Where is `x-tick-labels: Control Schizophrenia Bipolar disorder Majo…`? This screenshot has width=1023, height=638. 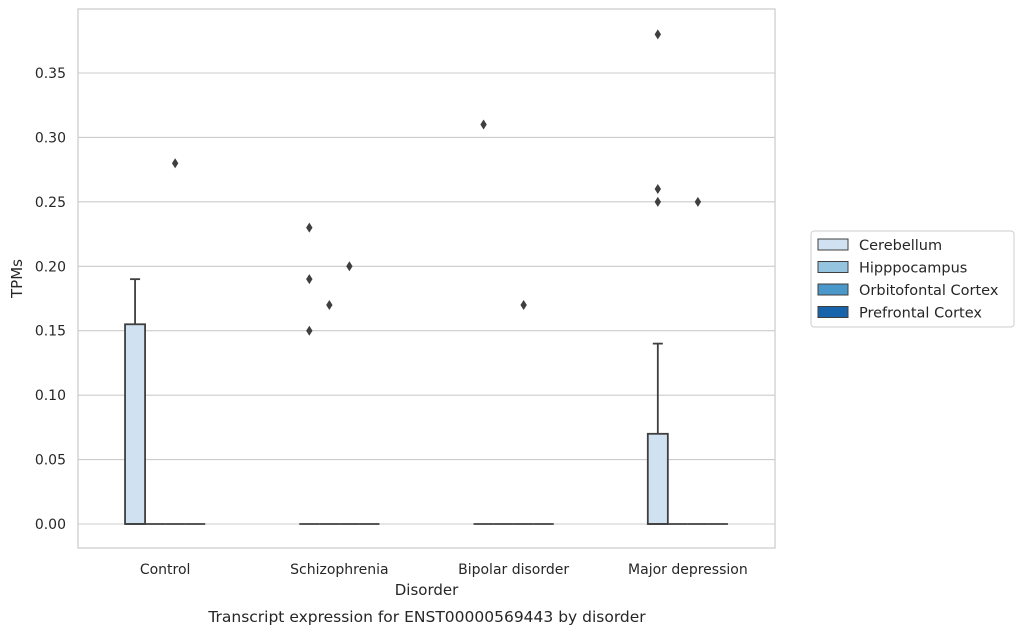 x-tick-labels: Control Schizophrenia Bipolar disorder Majo… is located at coordinates (444, 570).